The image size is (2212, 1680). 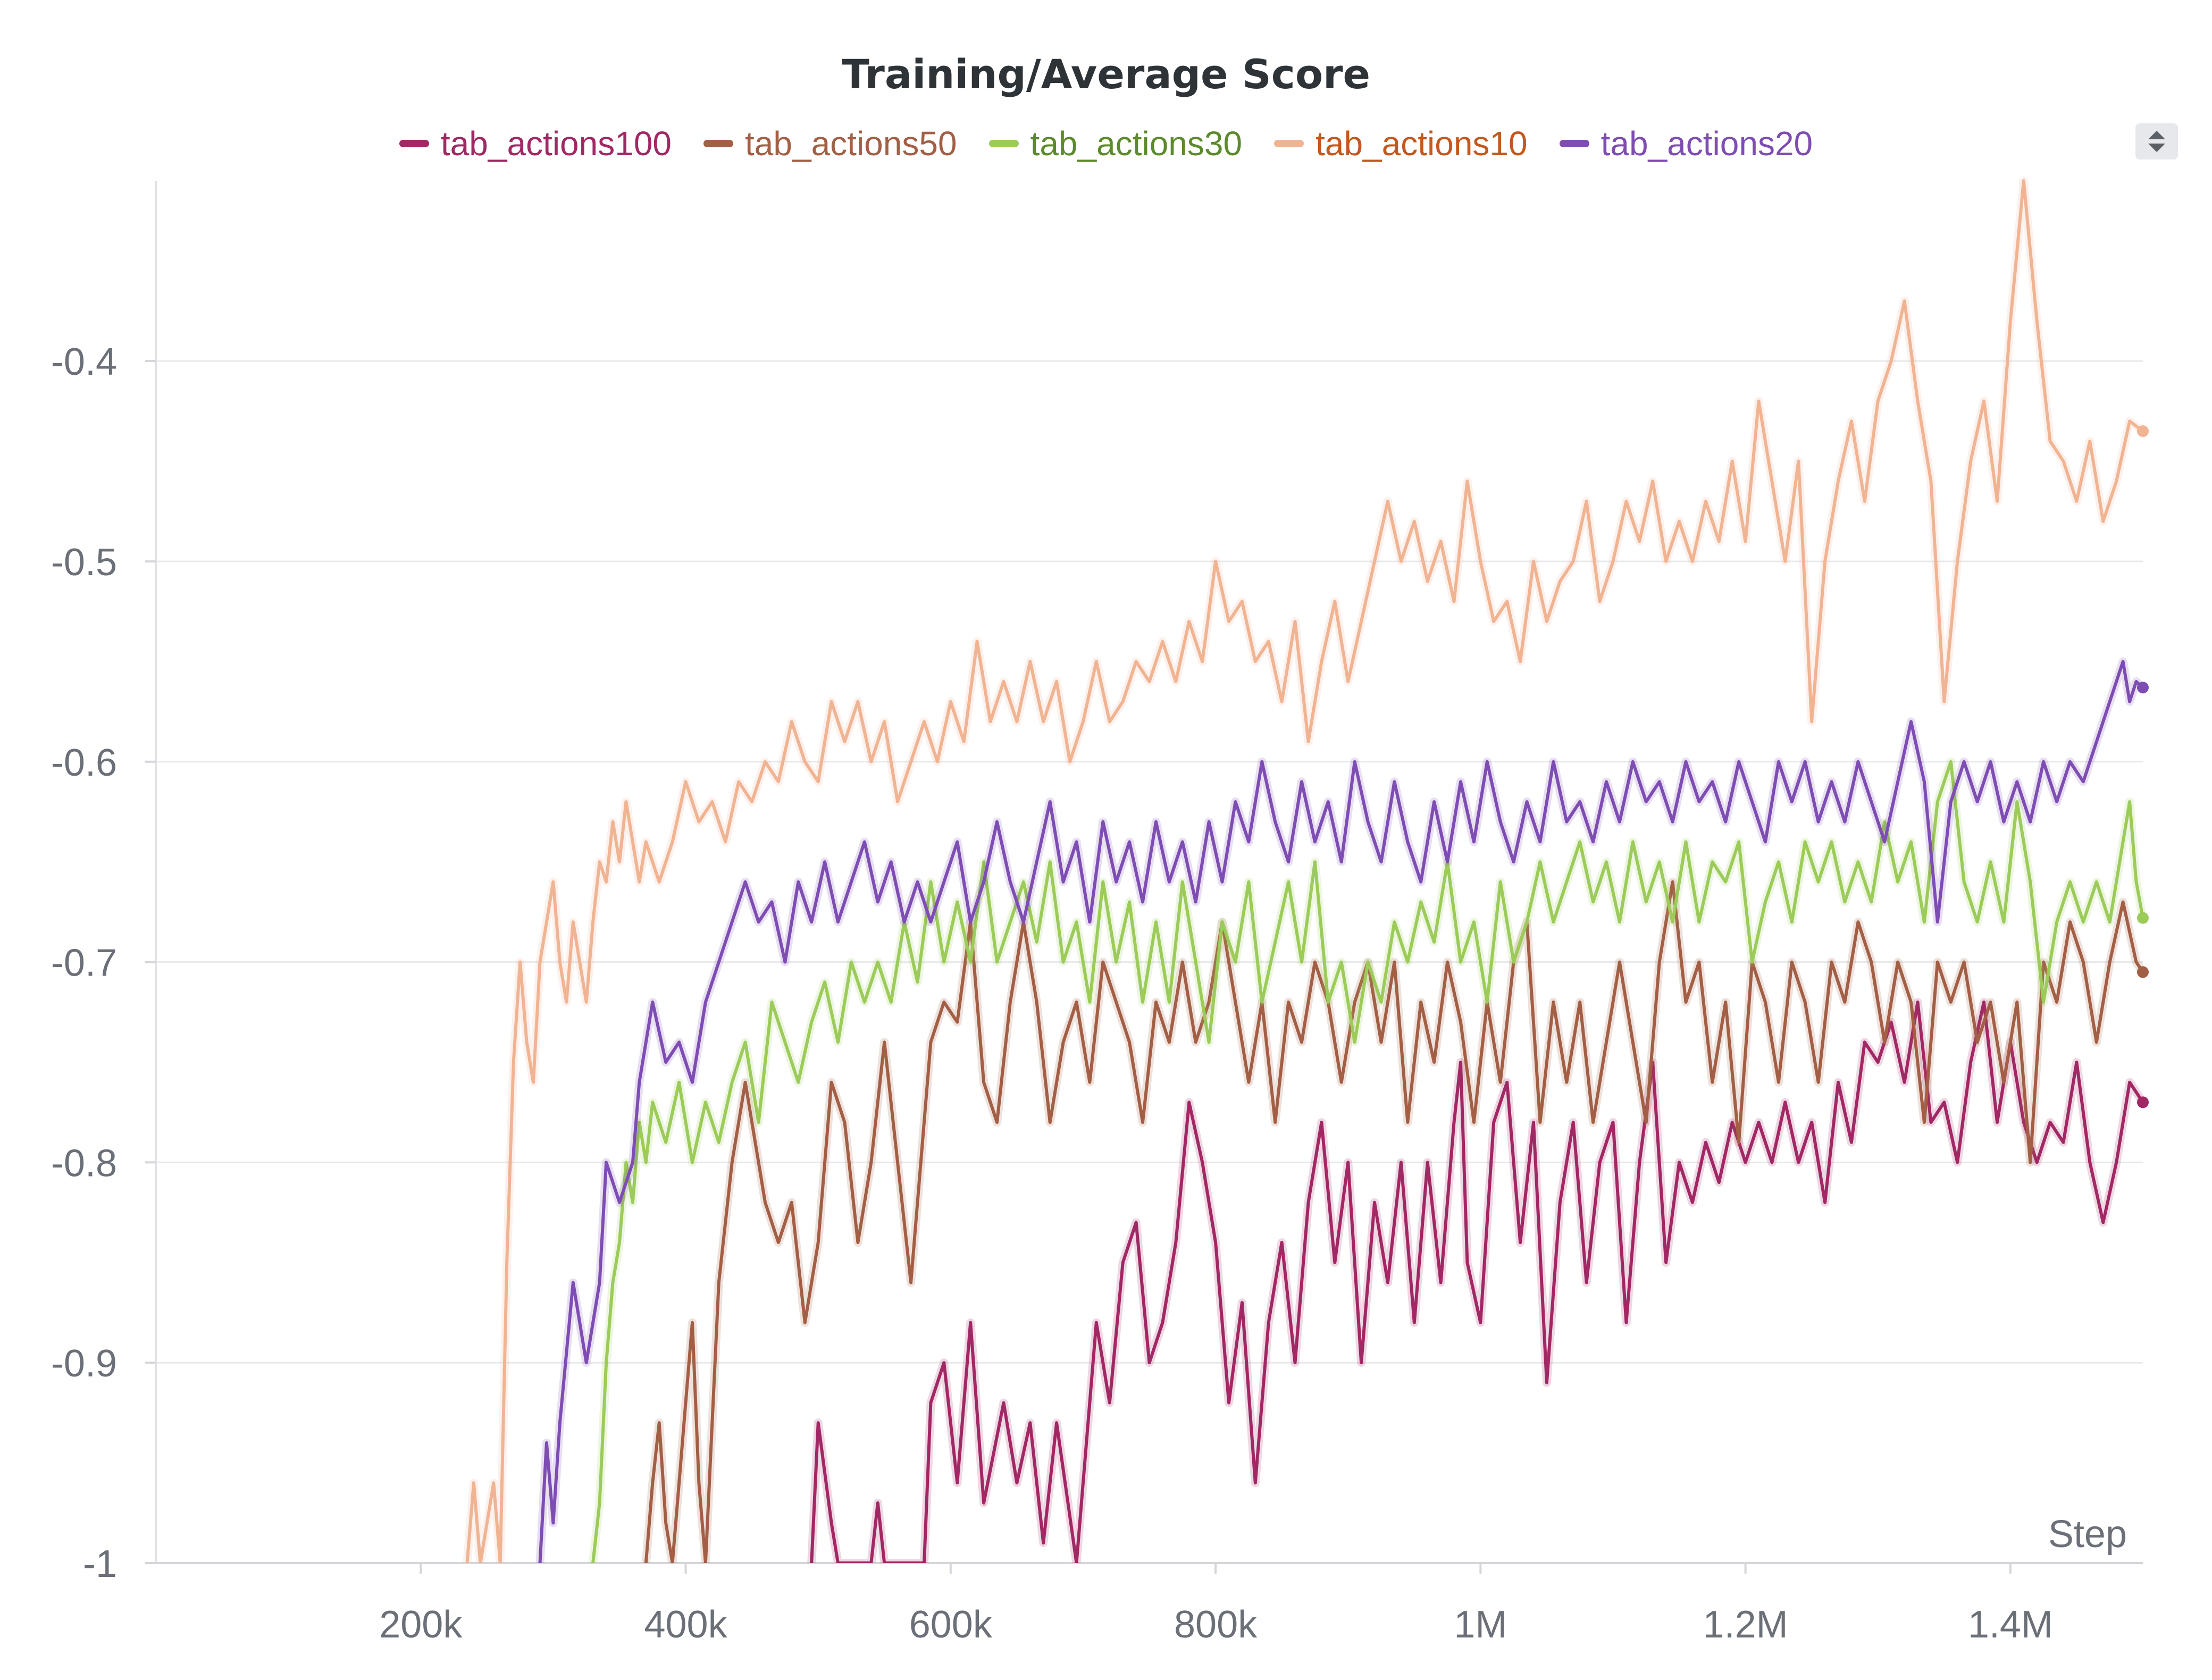 I want to click on y-tick-label: -1, so click(x=100, y=1564).